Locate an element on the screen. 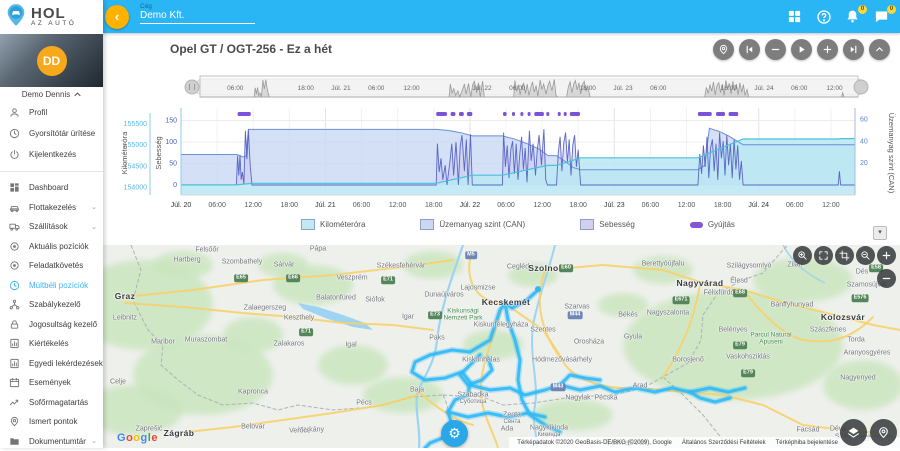 Image resolution: width=900 pixels, height=451 pixels. map-label-sarvar: Sárvár is located at coordinates (284, 265).